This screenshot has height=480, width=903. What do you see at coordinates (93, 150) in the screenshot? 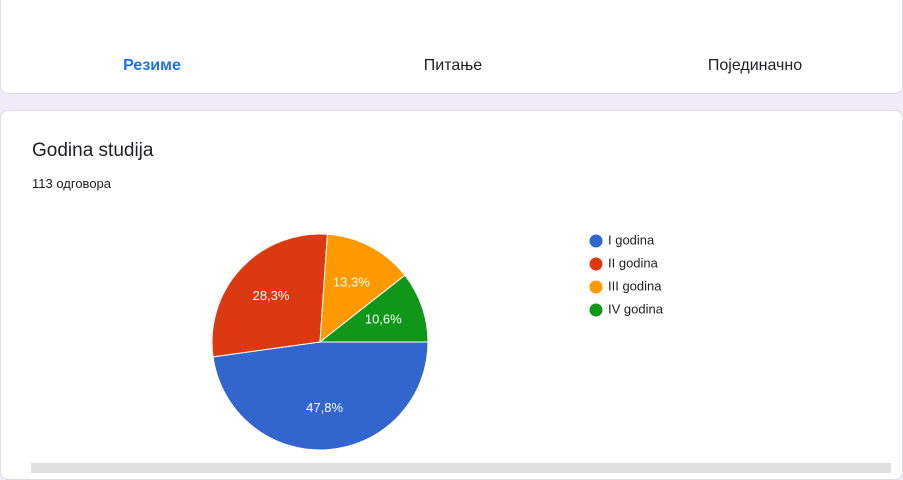
I see `question-title: Godina studija` at bounding box center [93, 150].